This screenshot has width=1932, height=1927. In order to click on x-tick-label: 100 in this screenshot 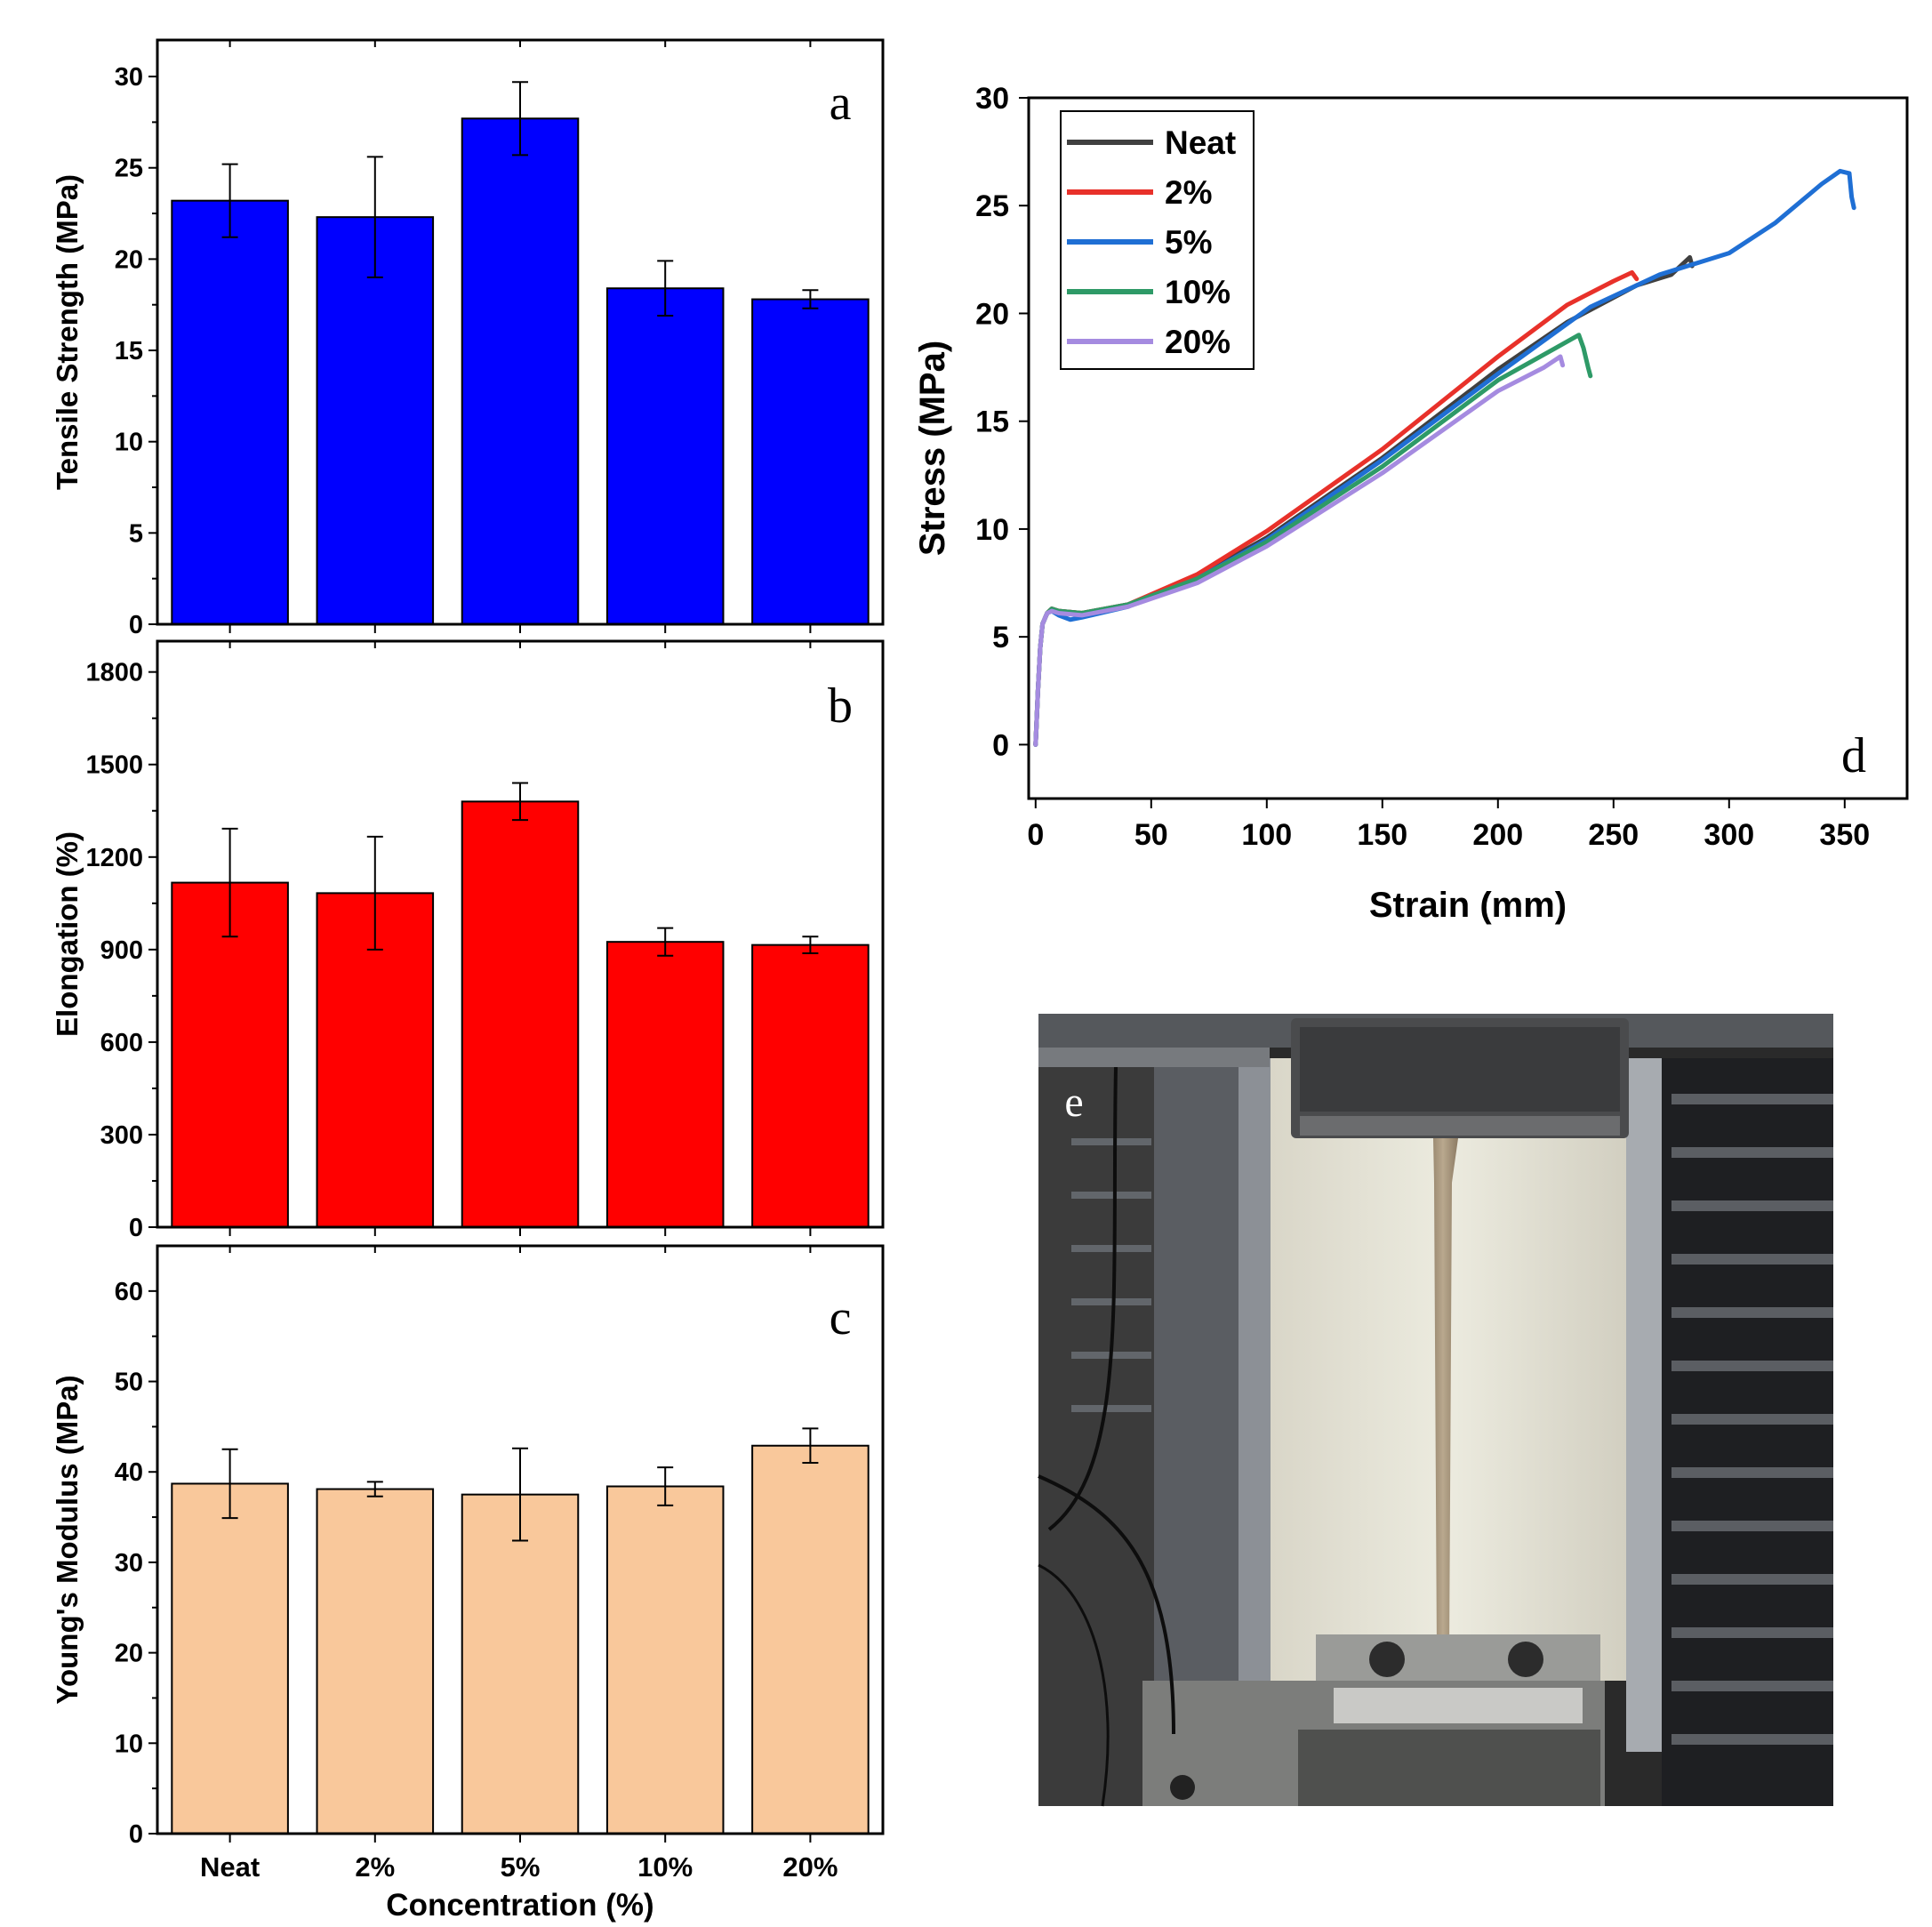, I will do `click(1266, 835)`.